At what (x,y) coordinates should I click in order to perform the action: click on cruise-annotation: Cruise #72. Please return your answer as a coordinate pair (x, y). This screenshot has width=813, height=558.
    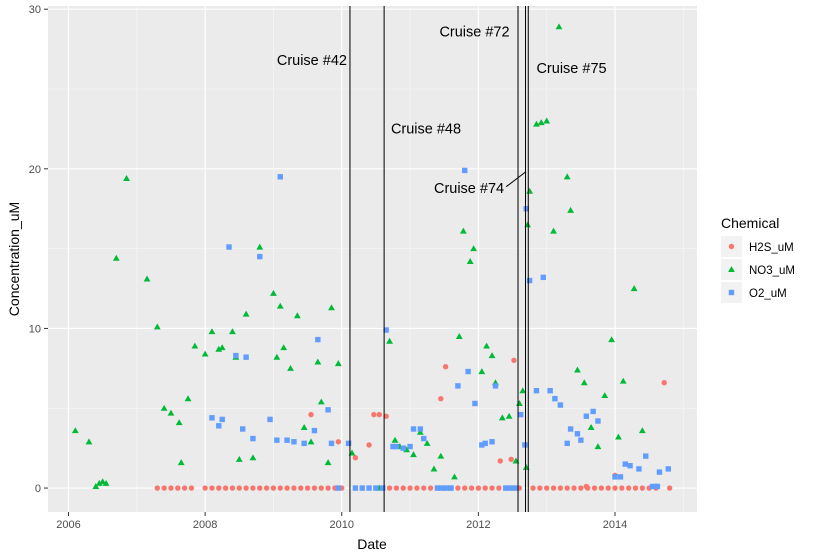
    Looking at the image, I should click on (474, 32).